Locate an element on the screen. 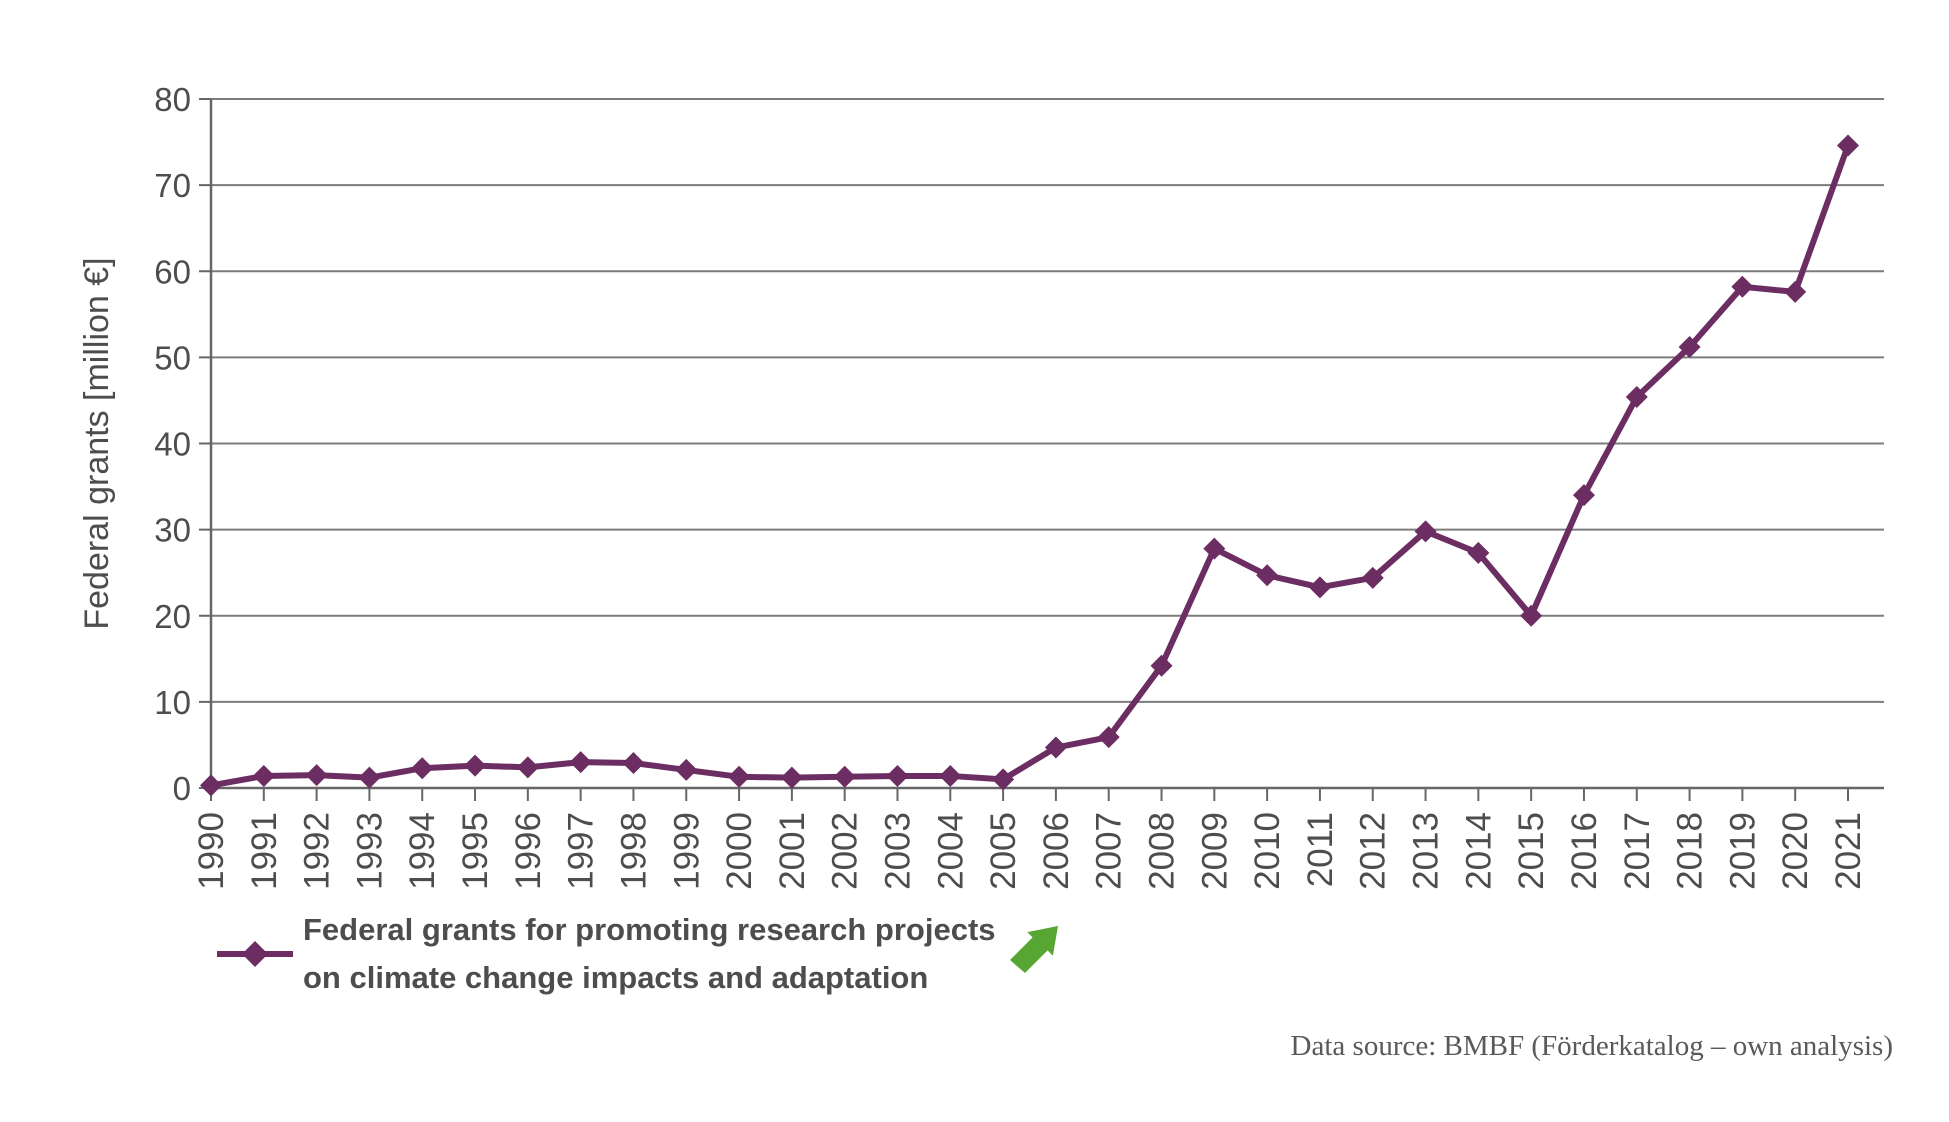 Image resolution: width=1949 pixels, height=1122 pixels. y-axis-tick-label: 40 is located at coordinates (172, 444).